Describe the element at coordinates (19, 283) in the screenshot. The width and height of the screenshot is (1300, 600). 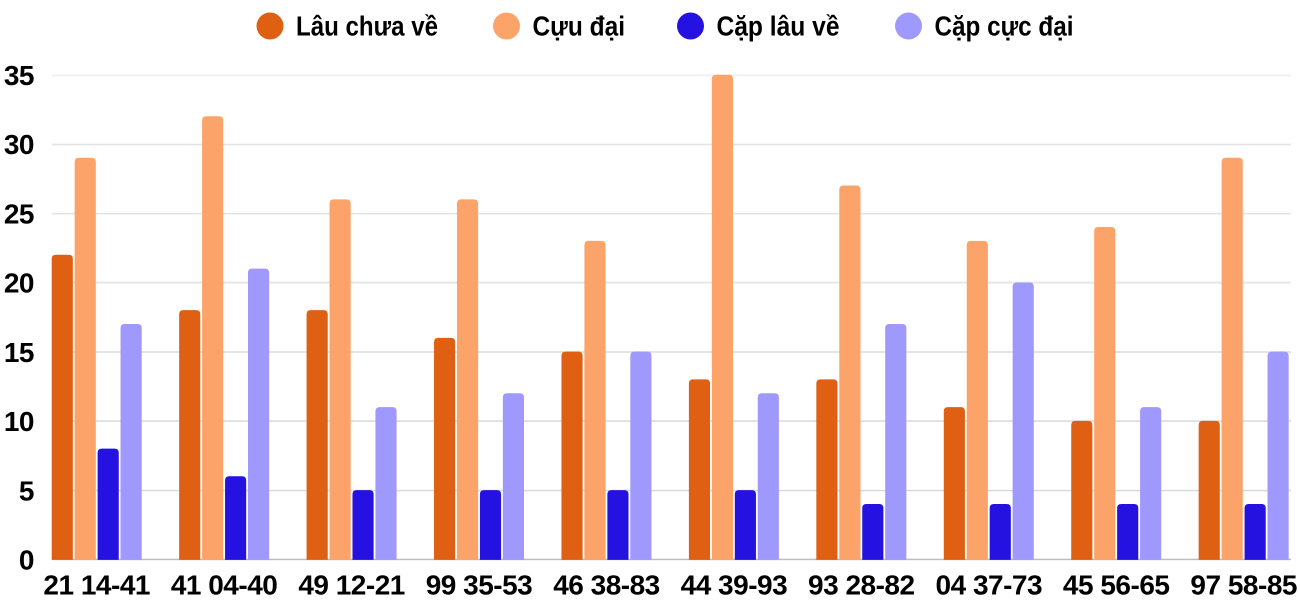
I see `svg-text: 20` at that location.